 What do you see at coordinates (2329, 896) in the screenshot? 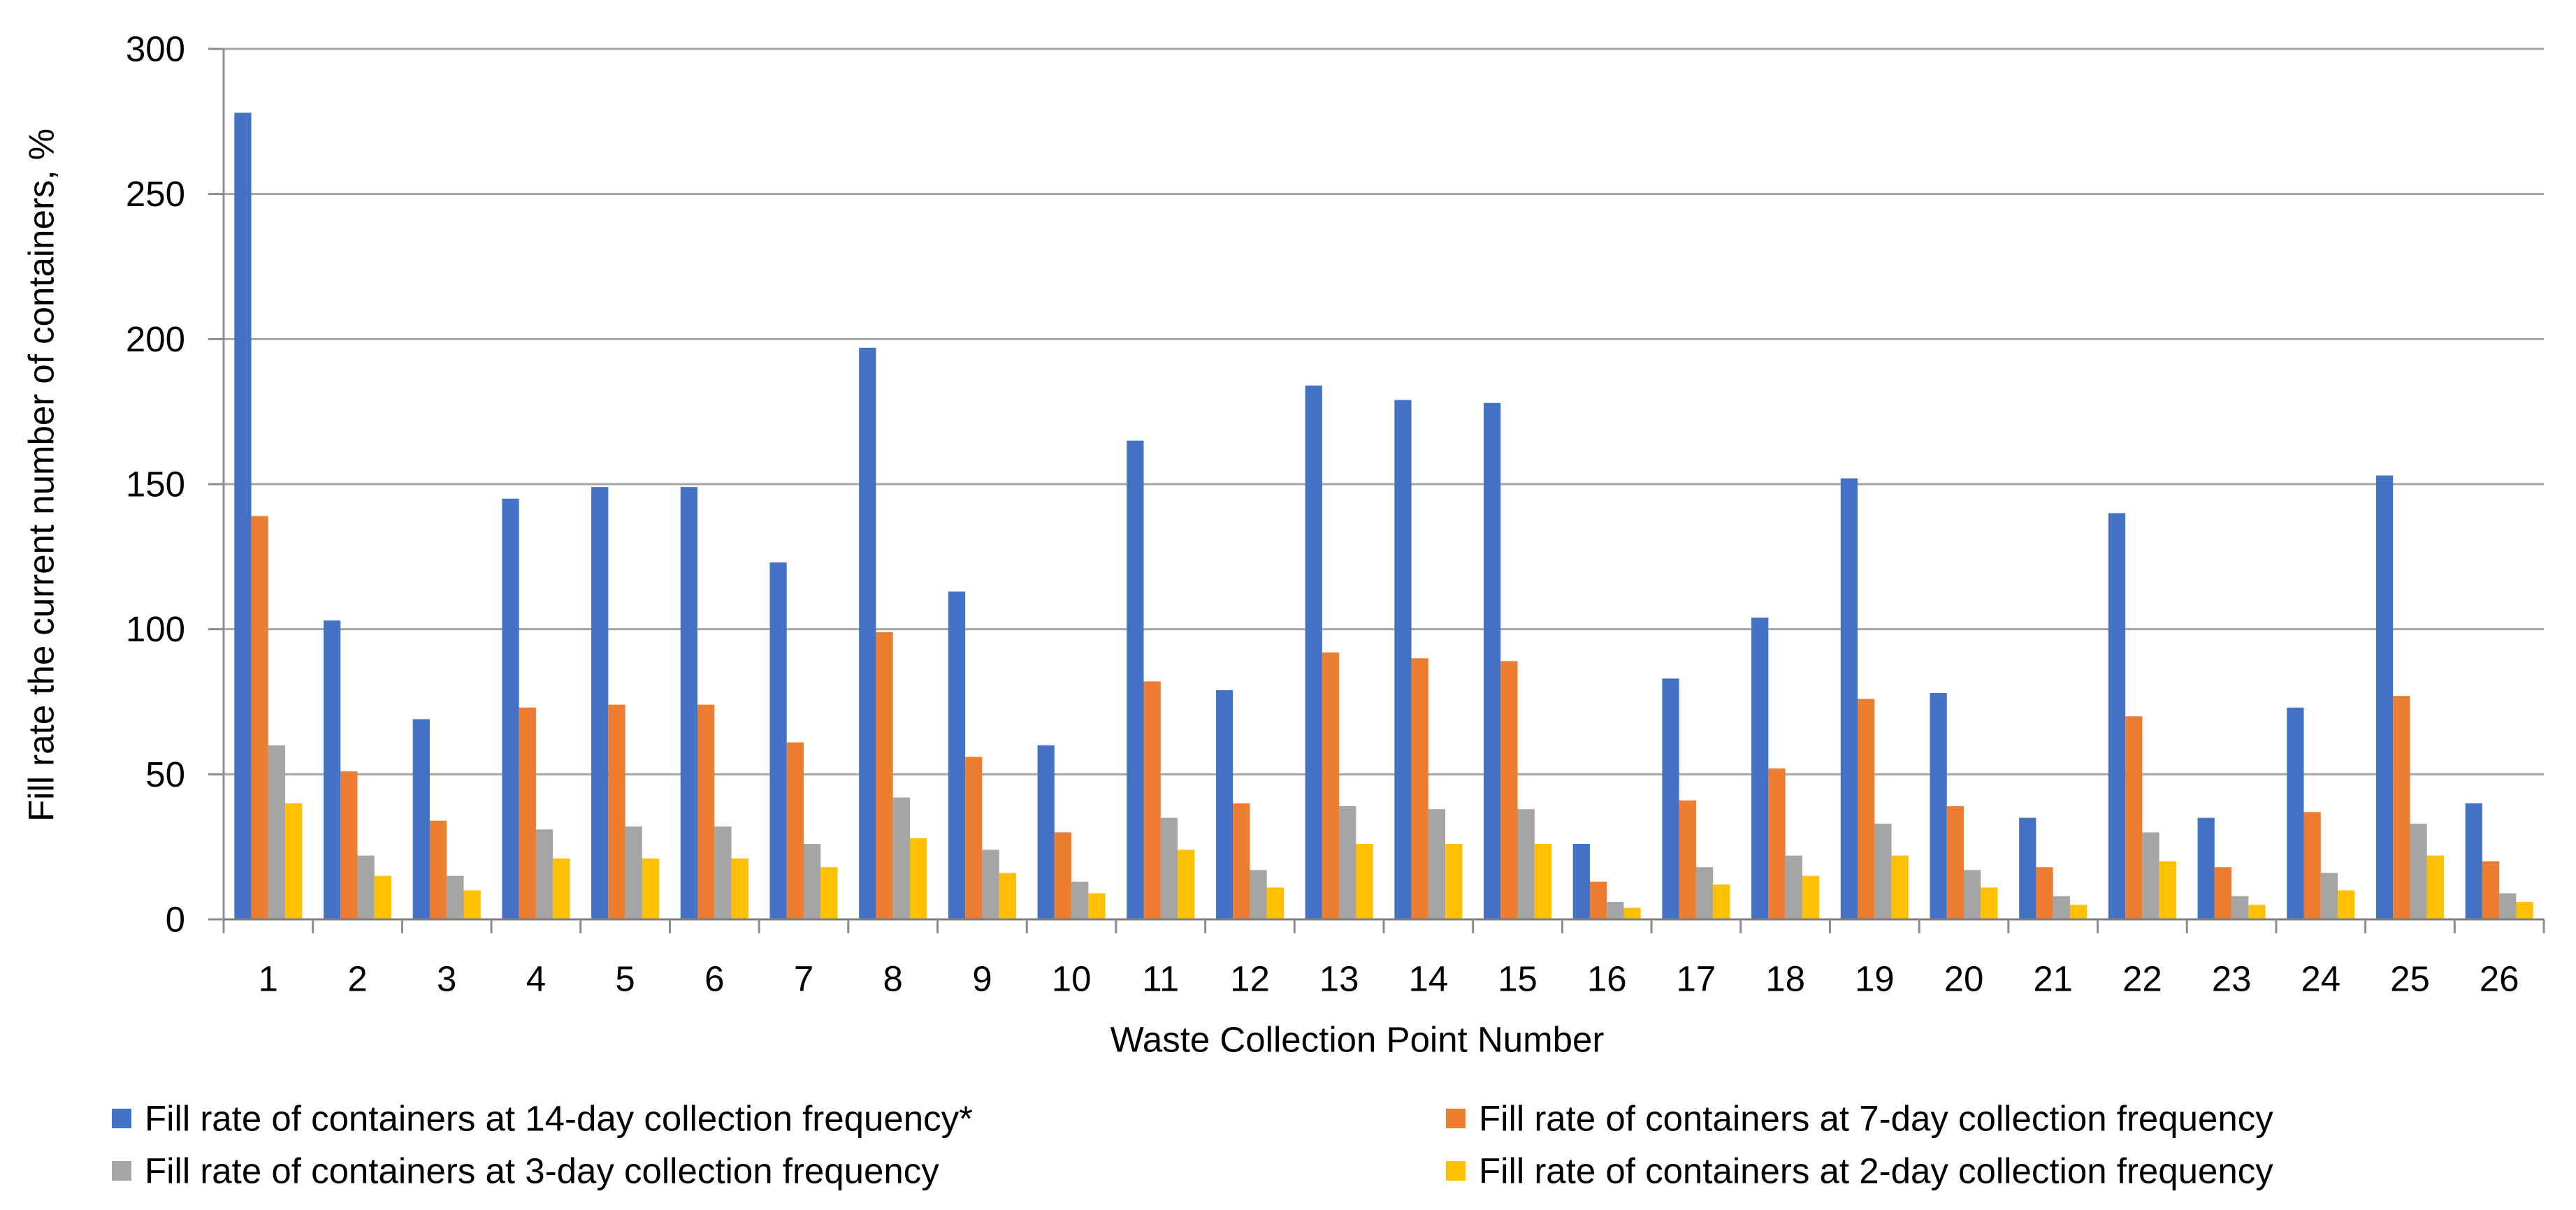
I see `bar-s3-c24` at bounding box center [2329, 896].